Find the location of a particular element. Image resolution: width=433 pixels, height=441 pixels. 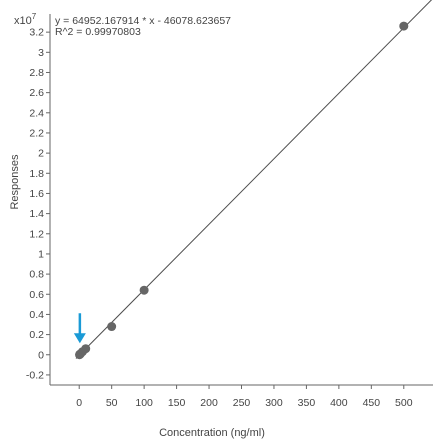

x-tick-label: 350 is located at coordinates (307, 403).